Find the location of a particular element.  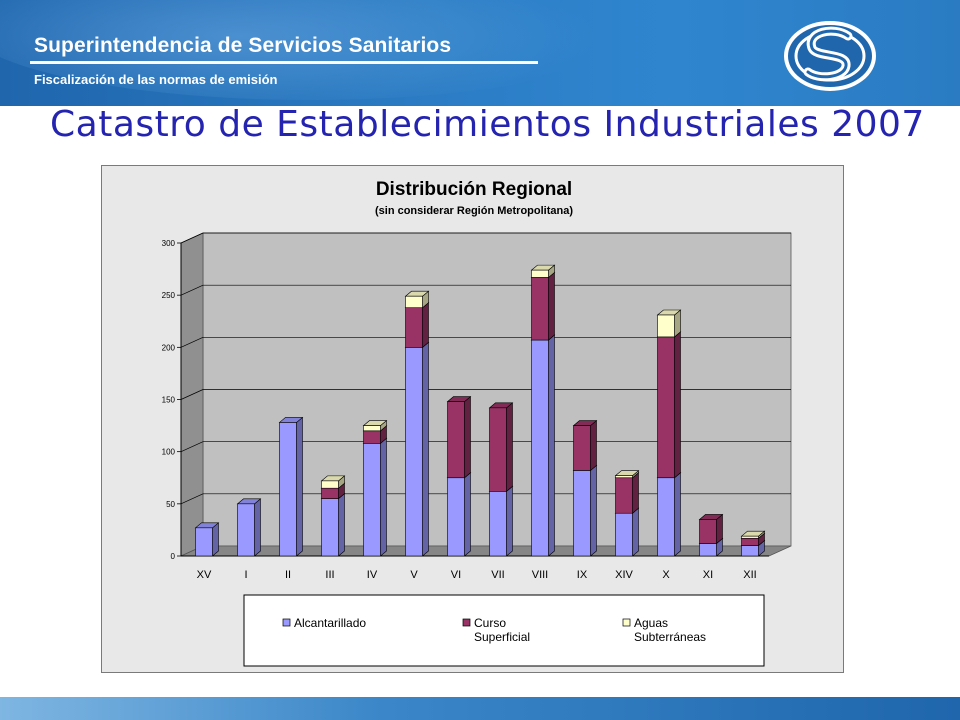

org-name: Superintendencia de Servicios Sanitarios is located at coordinates (243, 45).